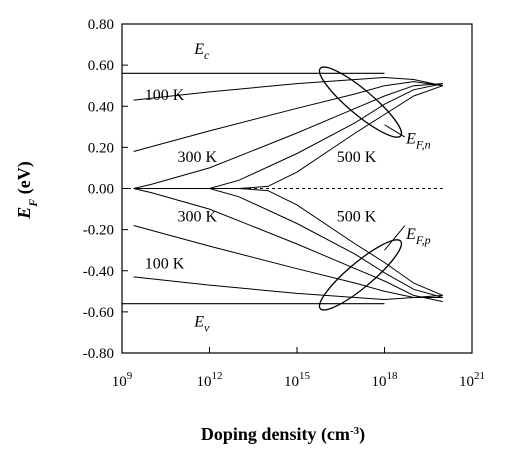  I want to click on series-ef-p-200-k, so click(288, 261).